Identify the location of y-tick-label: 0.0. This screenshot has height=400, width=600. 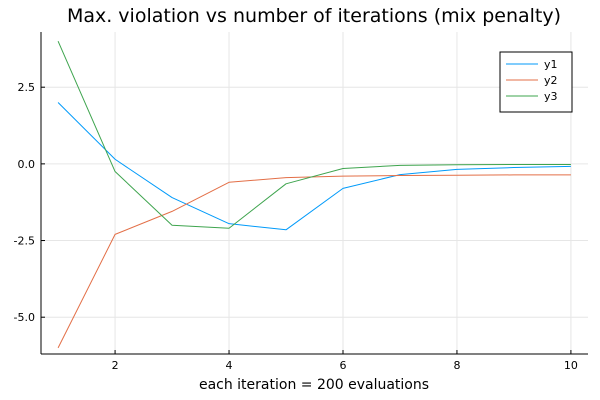
(27, 164).